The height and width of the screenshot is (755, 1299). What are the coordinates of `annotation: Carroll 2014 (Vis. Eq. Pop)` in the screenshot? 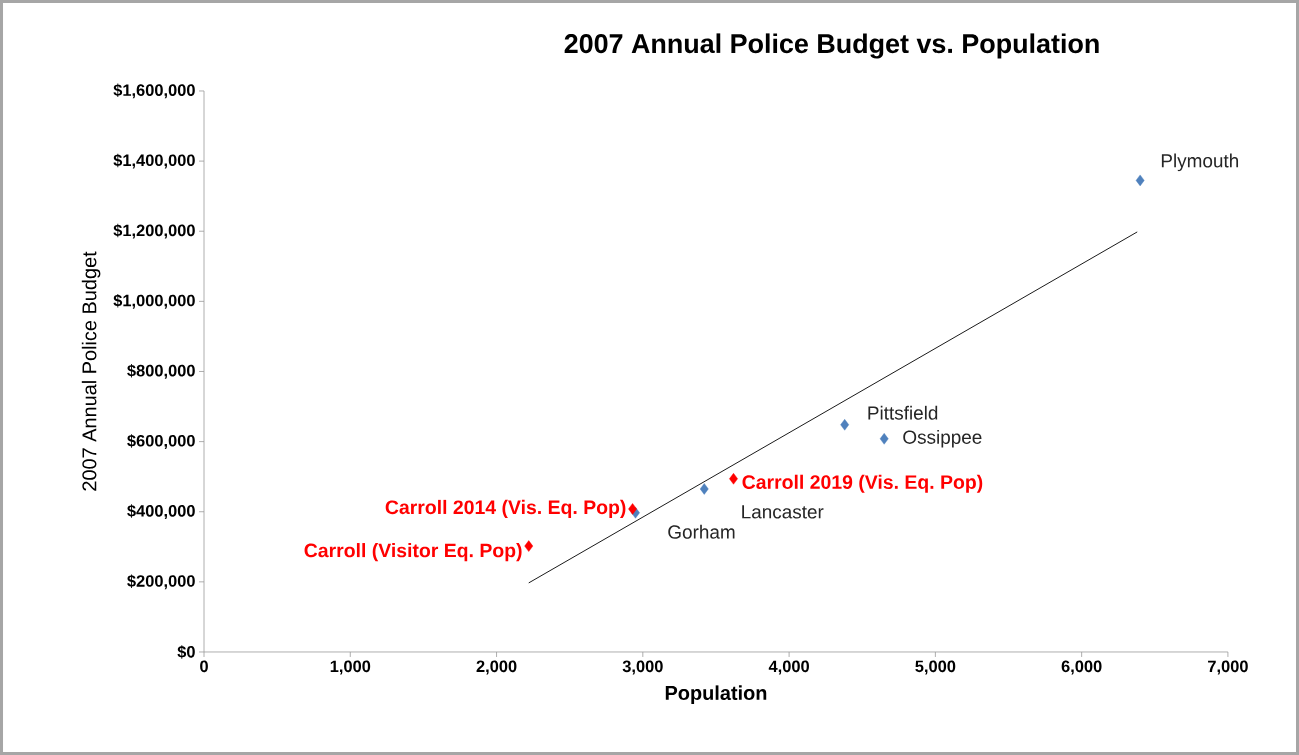 It's located at (505, 508).